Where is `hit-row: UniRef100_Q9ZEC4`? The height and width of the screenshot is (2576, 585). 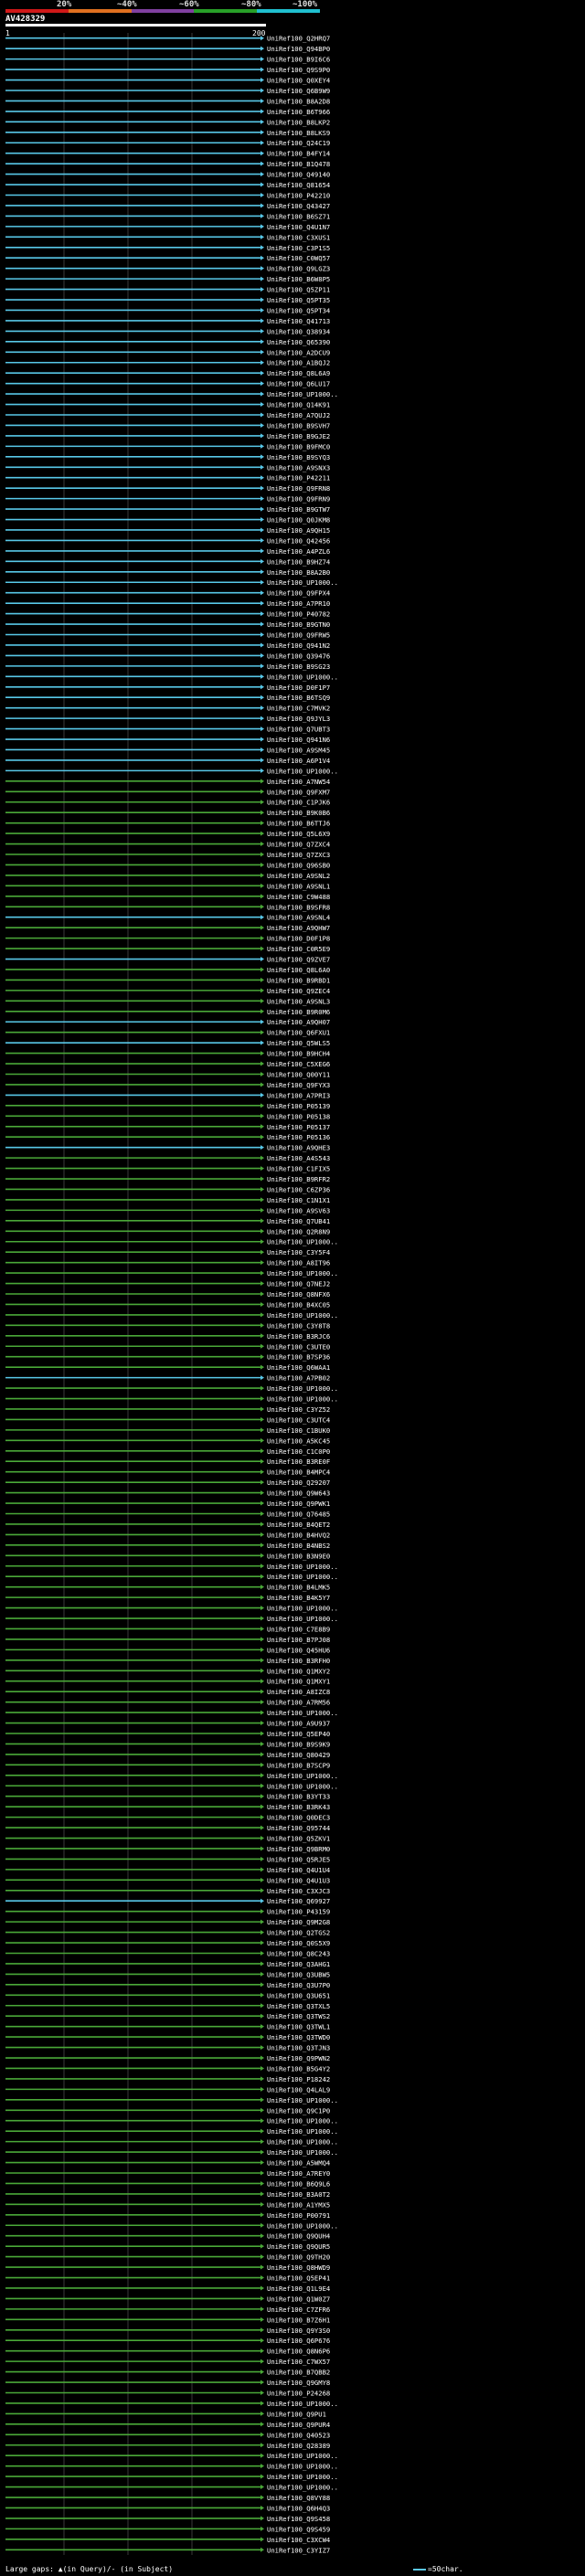
hit-row: UniRef100_Q9ZEC4 is located at coordinates (168, 991).